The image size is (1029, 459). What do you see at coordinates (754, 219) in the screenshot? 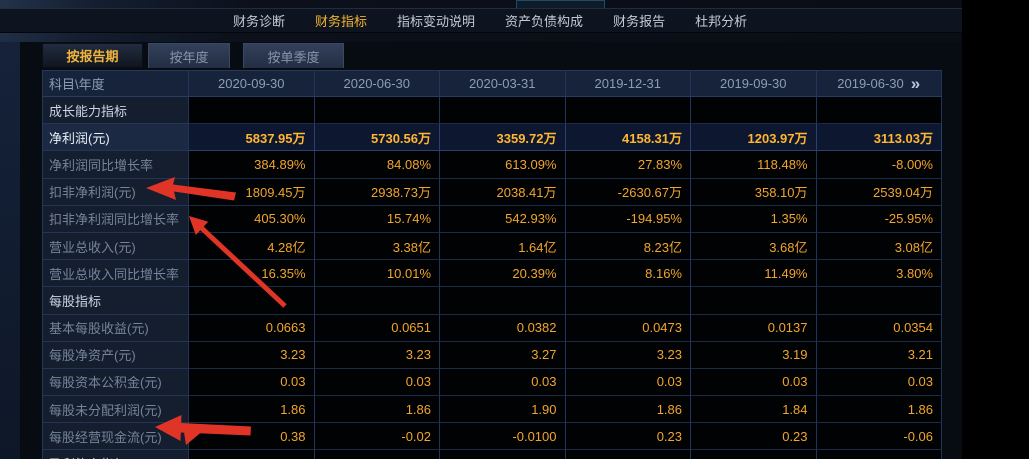
I see `value-cell: 1.35%` at bounding box center [754, 219].